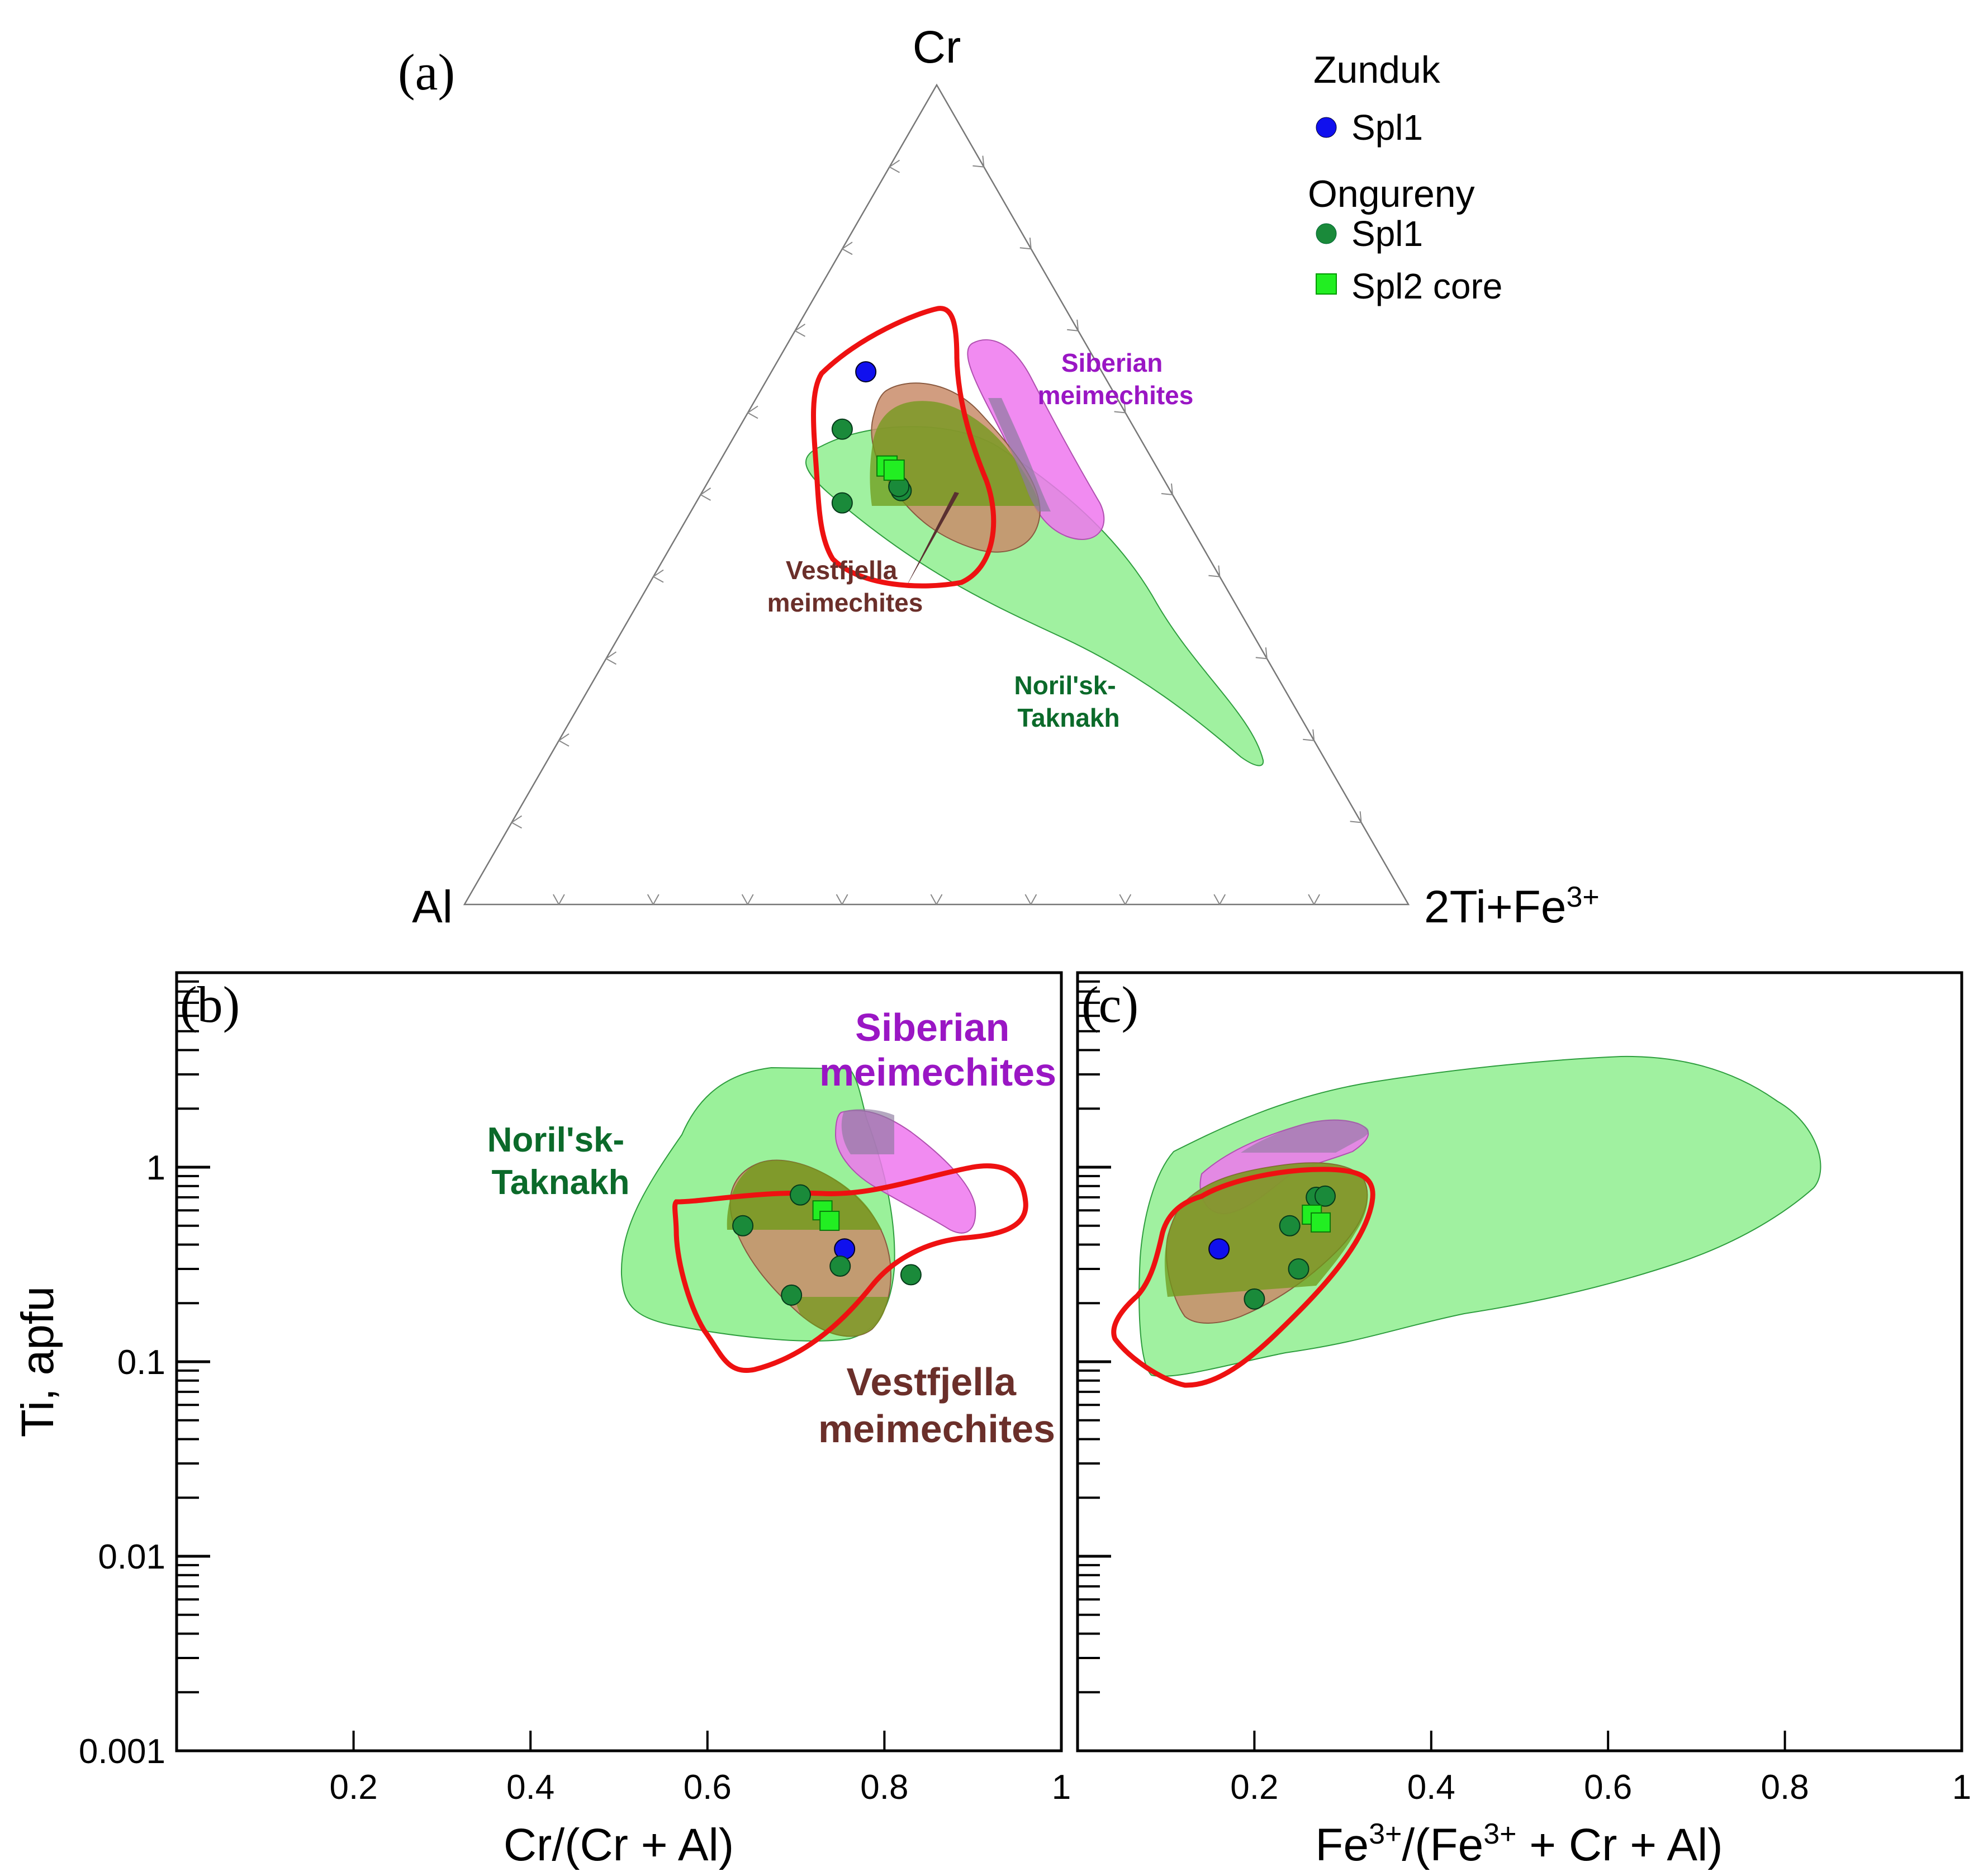 The height and width of the screenshot is (1876, 1988). I want to click on ternary-point-spl2, so click(894, 470).